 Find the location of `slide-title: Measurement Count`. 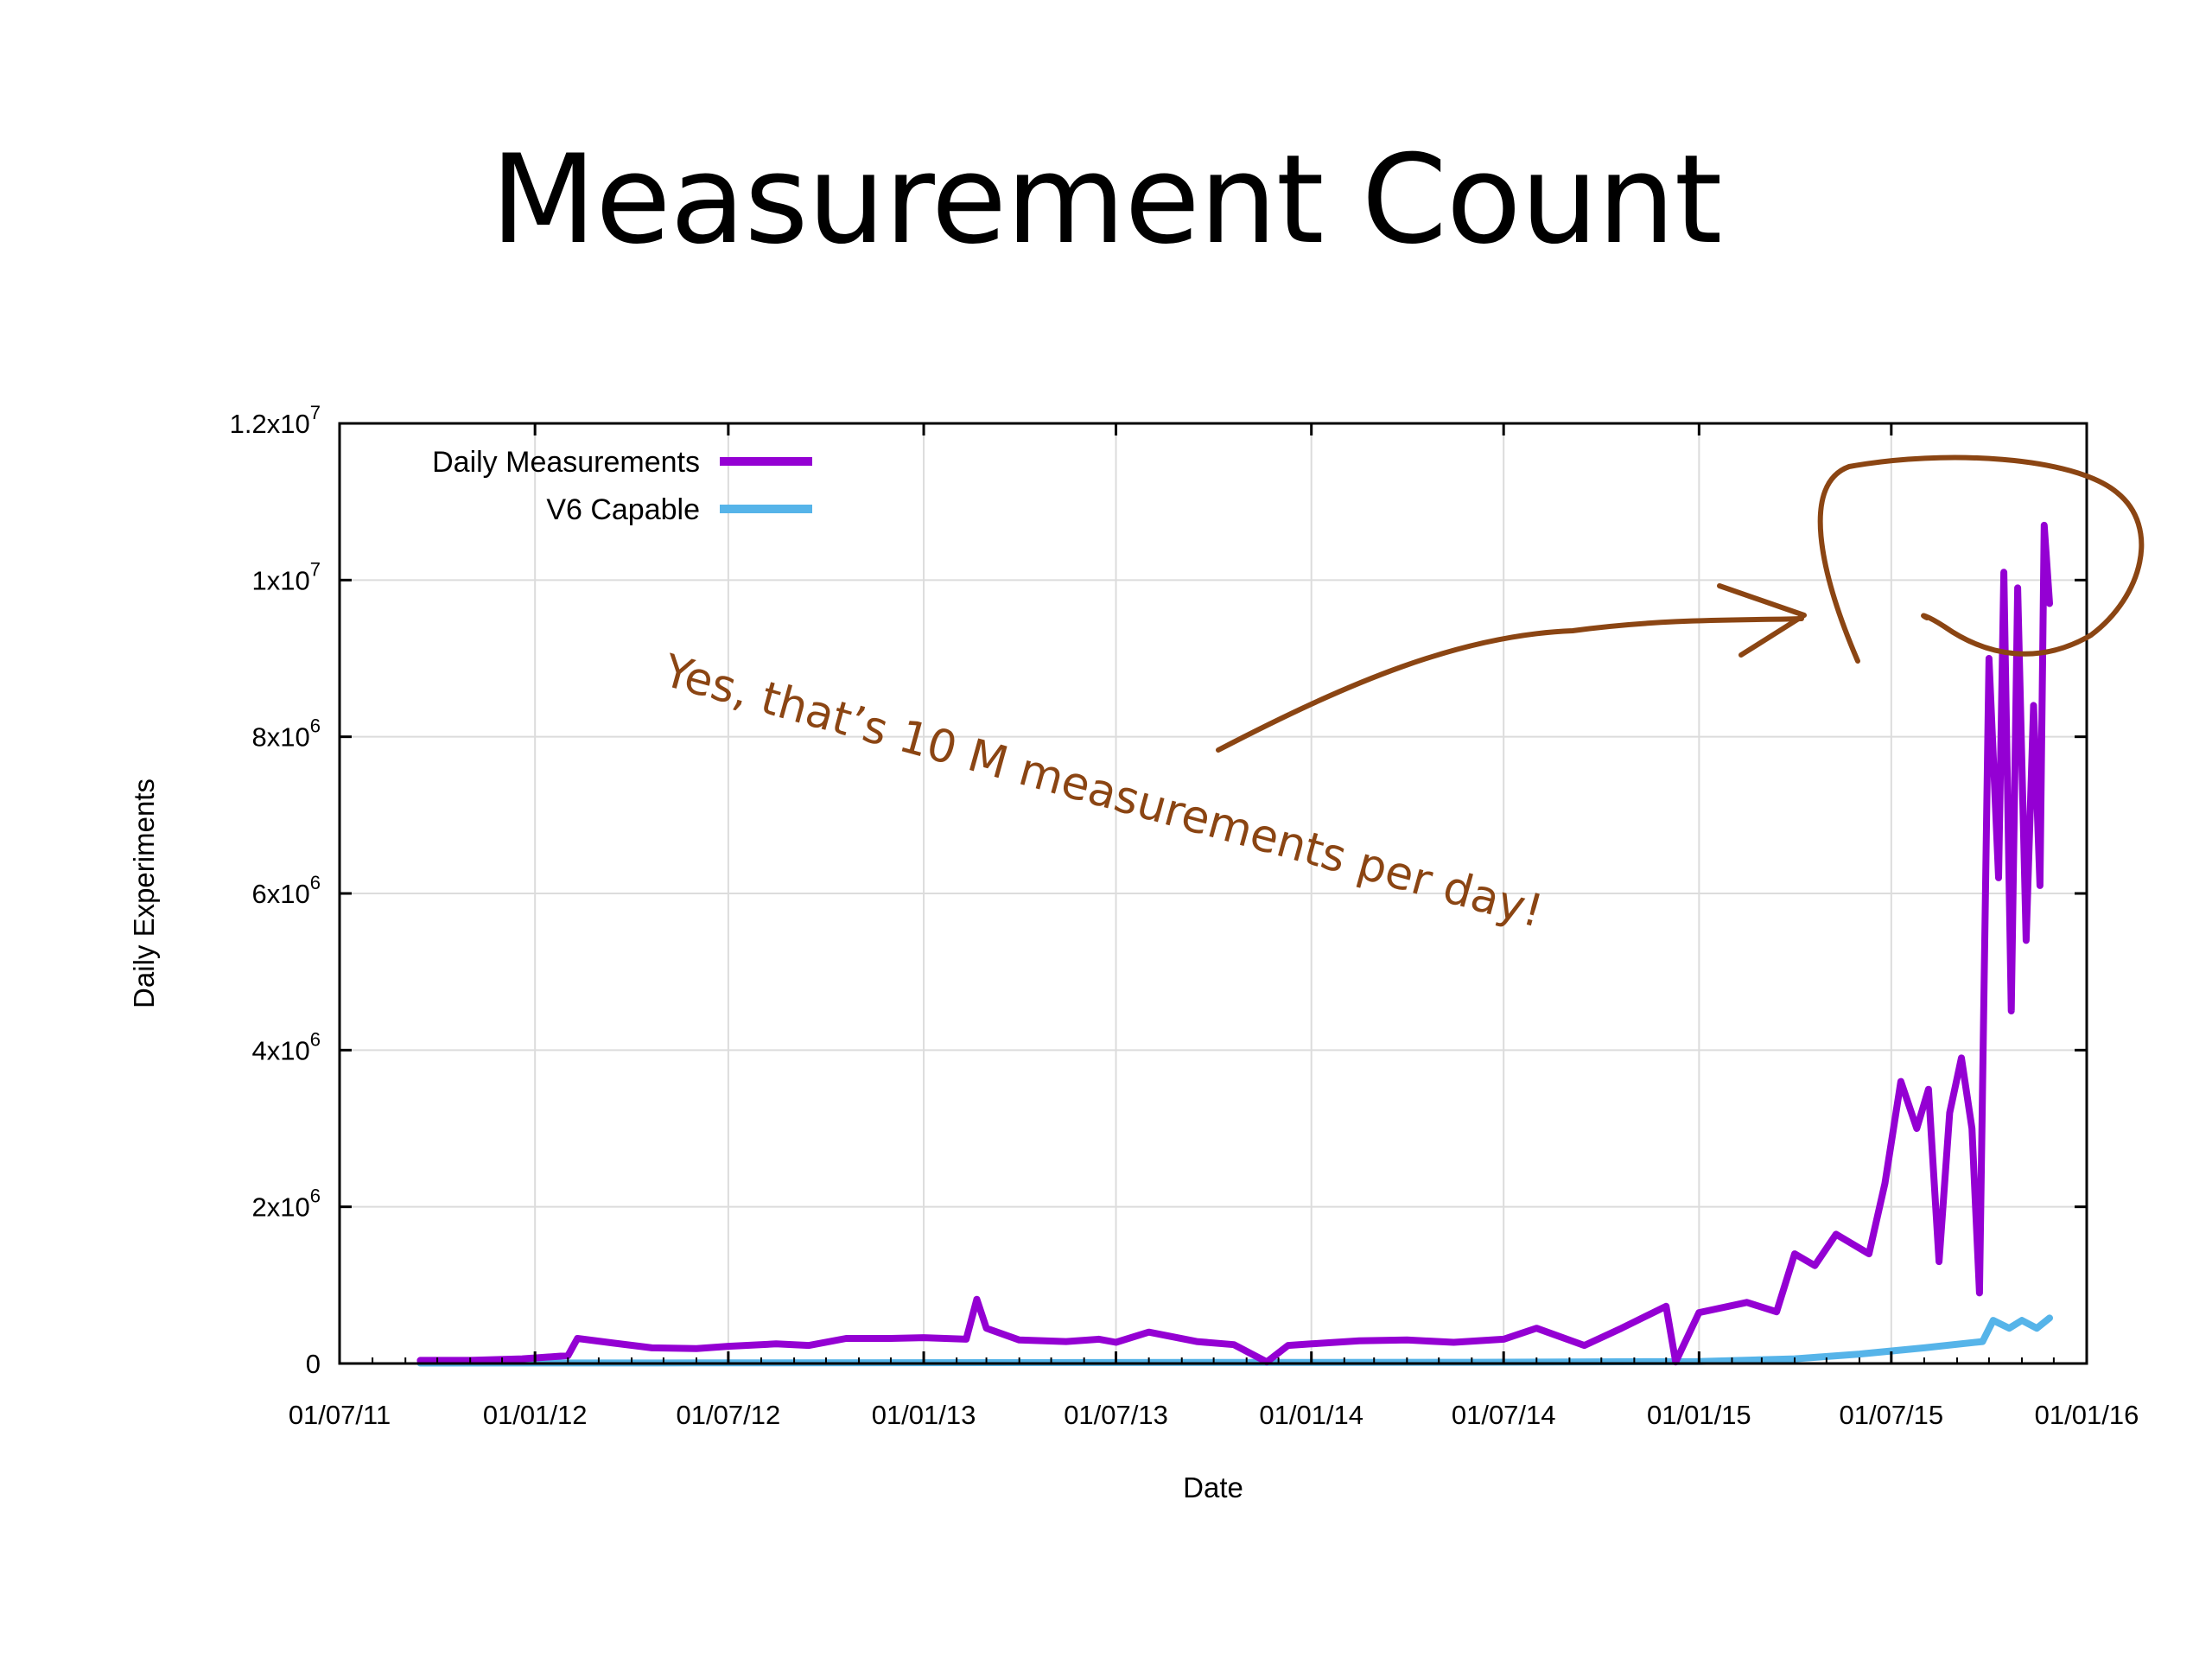

slide-title: Measurement Count is located at coordinates (1106, 200).